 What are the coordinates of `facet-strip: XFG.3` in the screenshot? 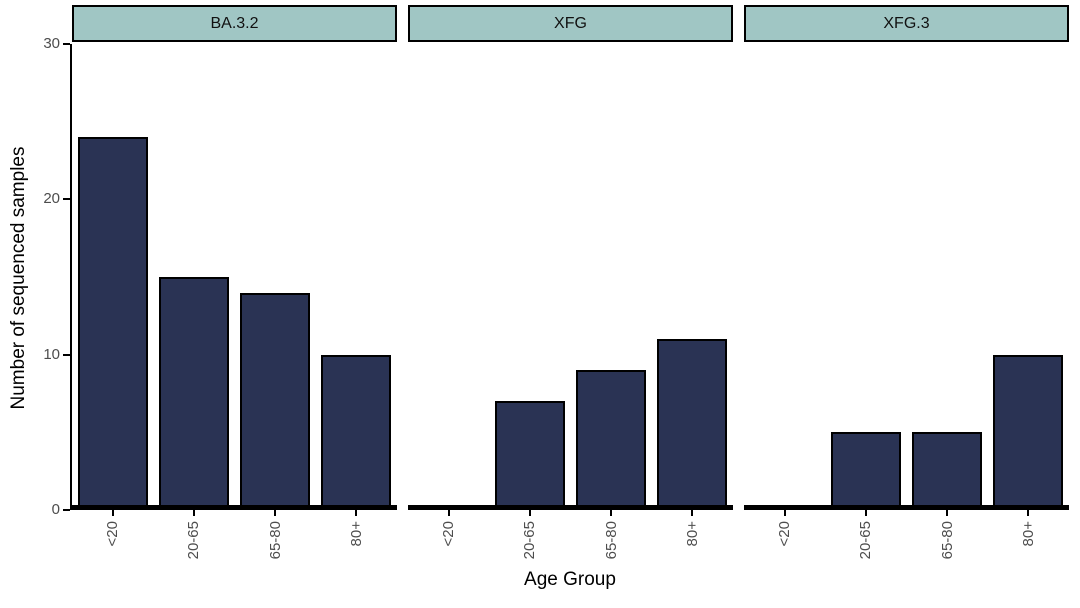 It's located at (906, 23).